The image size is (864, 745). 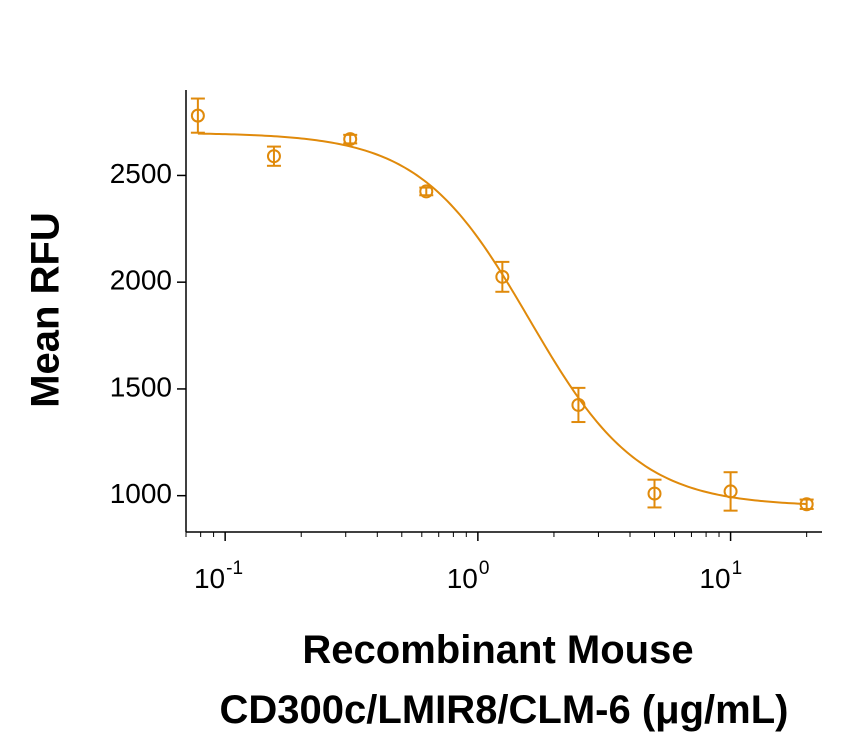 What do you see at coordinates (484, 568) in the screenshot?
I see `x-tick-exponent: 0` at bounding box center [484, 568].